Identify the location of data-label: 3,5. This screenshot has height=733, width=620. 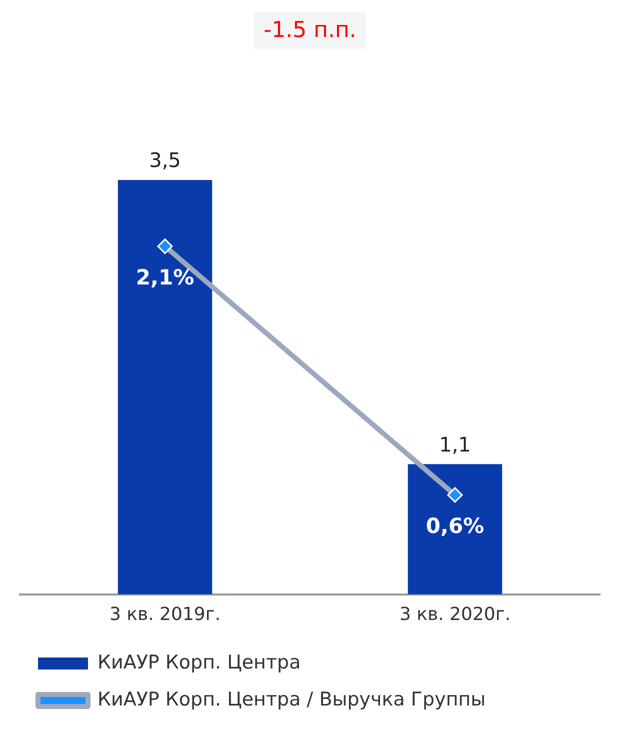
(165, 160).